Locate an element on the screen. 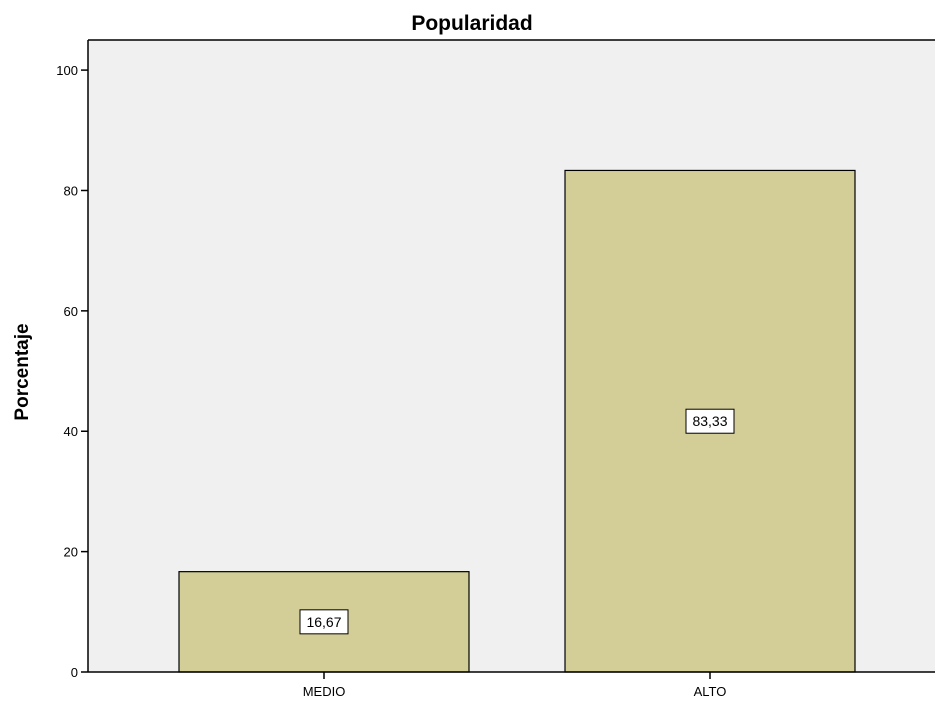 The height and width of the screenshot is (701, 935). data-label-value: 83,33 is located at coordinates (709, 421).